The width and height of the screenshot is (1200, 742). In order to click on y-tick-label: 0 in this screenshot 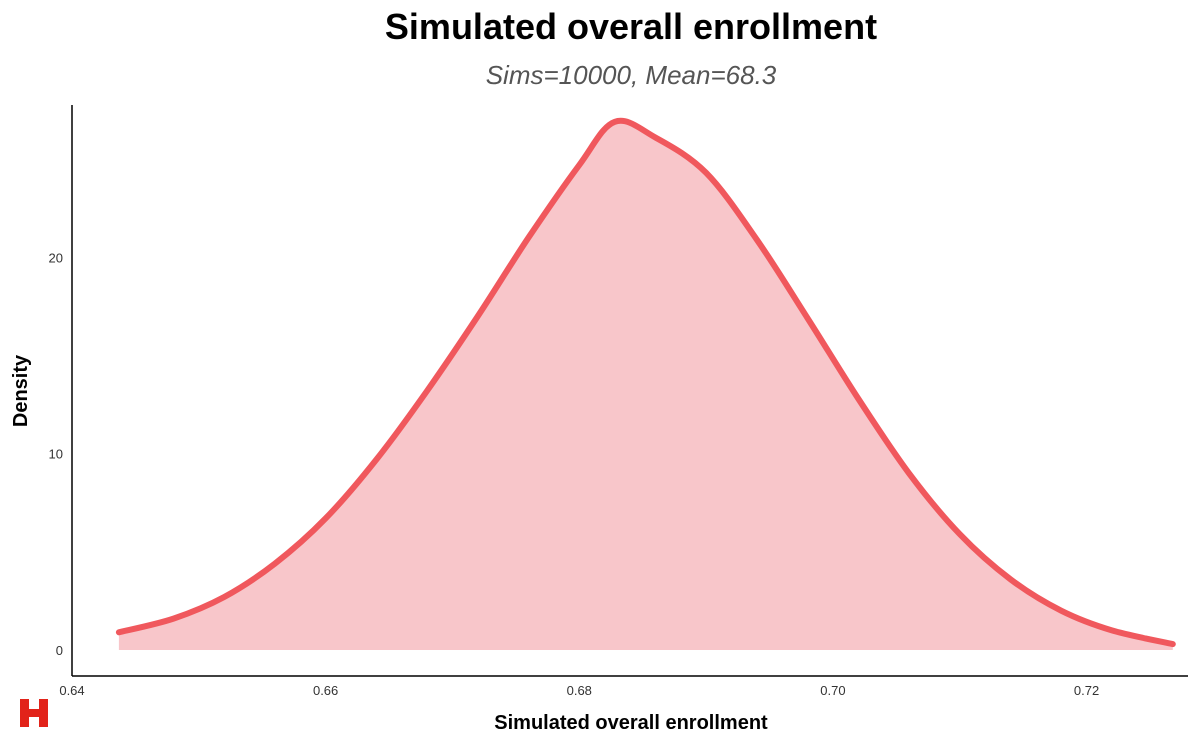, I will do `click(59, 650)`.